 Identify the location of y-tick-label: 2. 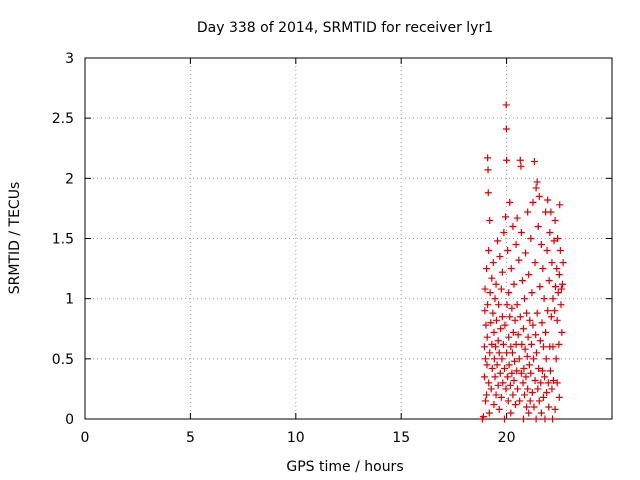
(69, 179).